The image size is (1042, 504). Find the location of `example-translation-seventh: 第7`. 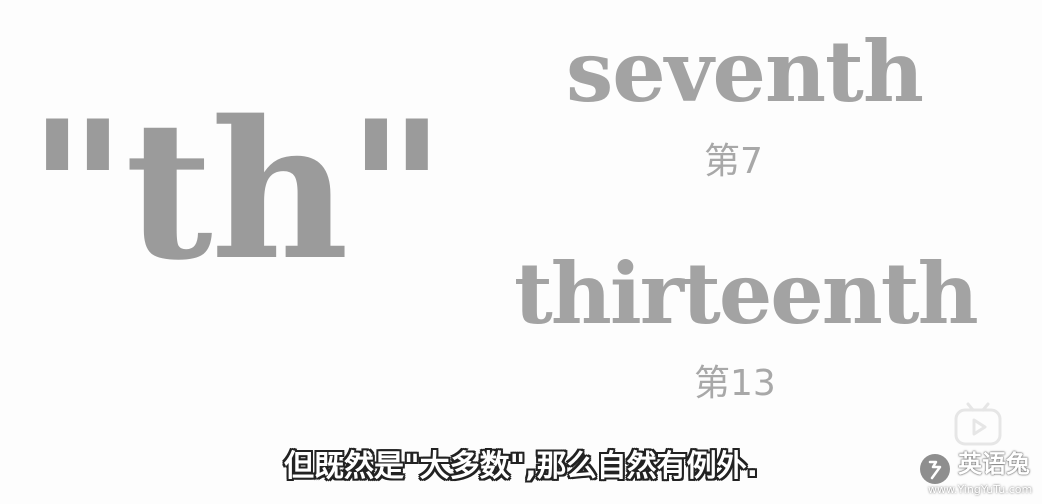

example-translation-seventh: 第7 is located at coordinates (733, 161).